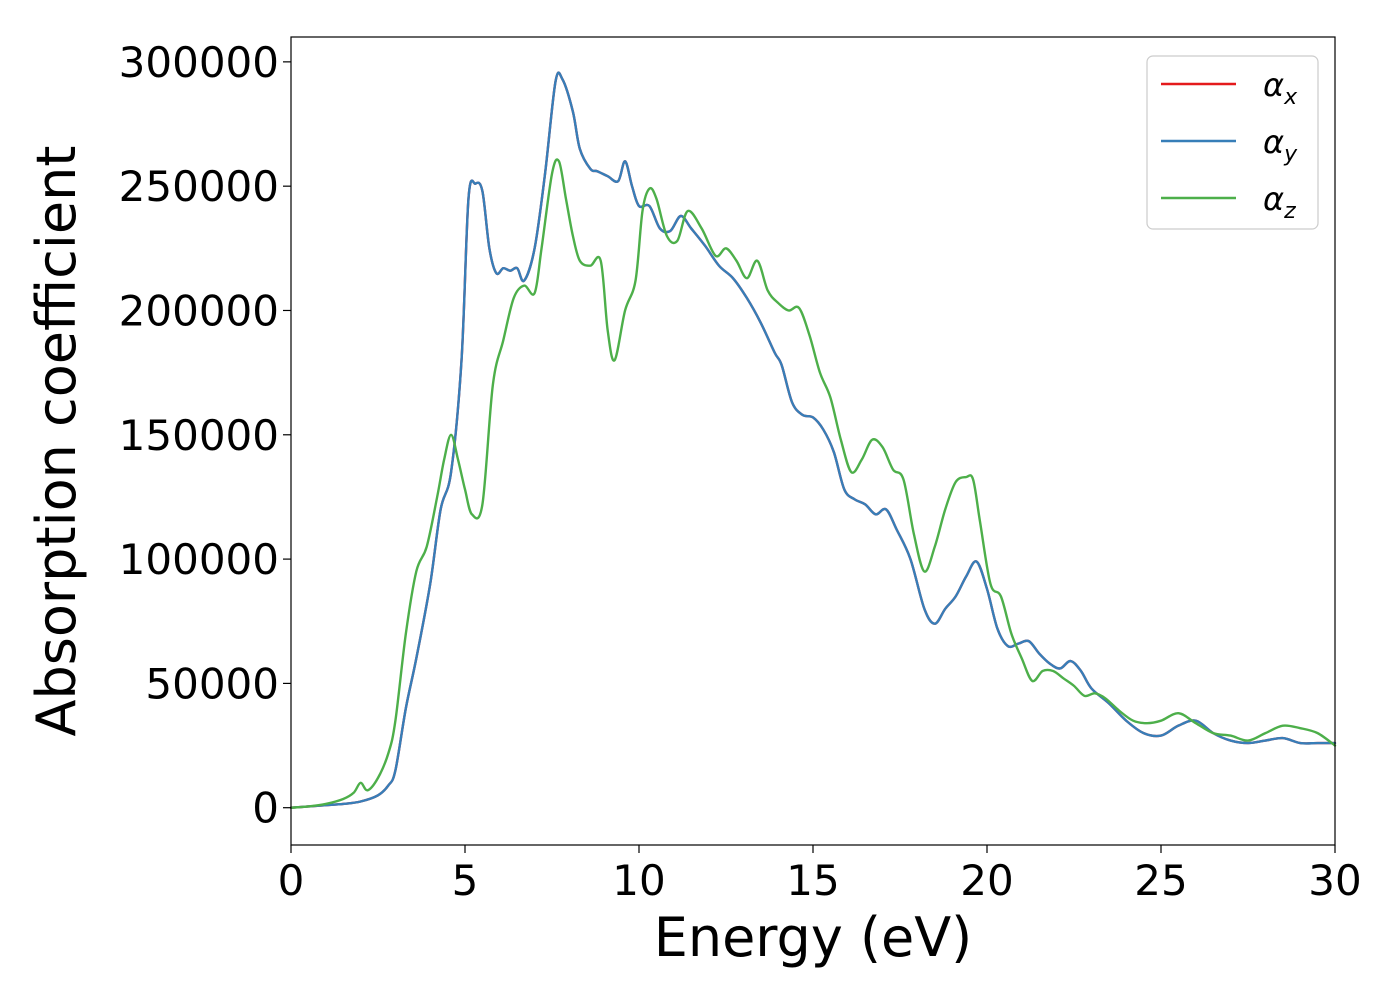  What do you see at coordinates (199, 435) in the screenshot?
I see `y-tick-label: 150000` at bounding box center [199, 435].